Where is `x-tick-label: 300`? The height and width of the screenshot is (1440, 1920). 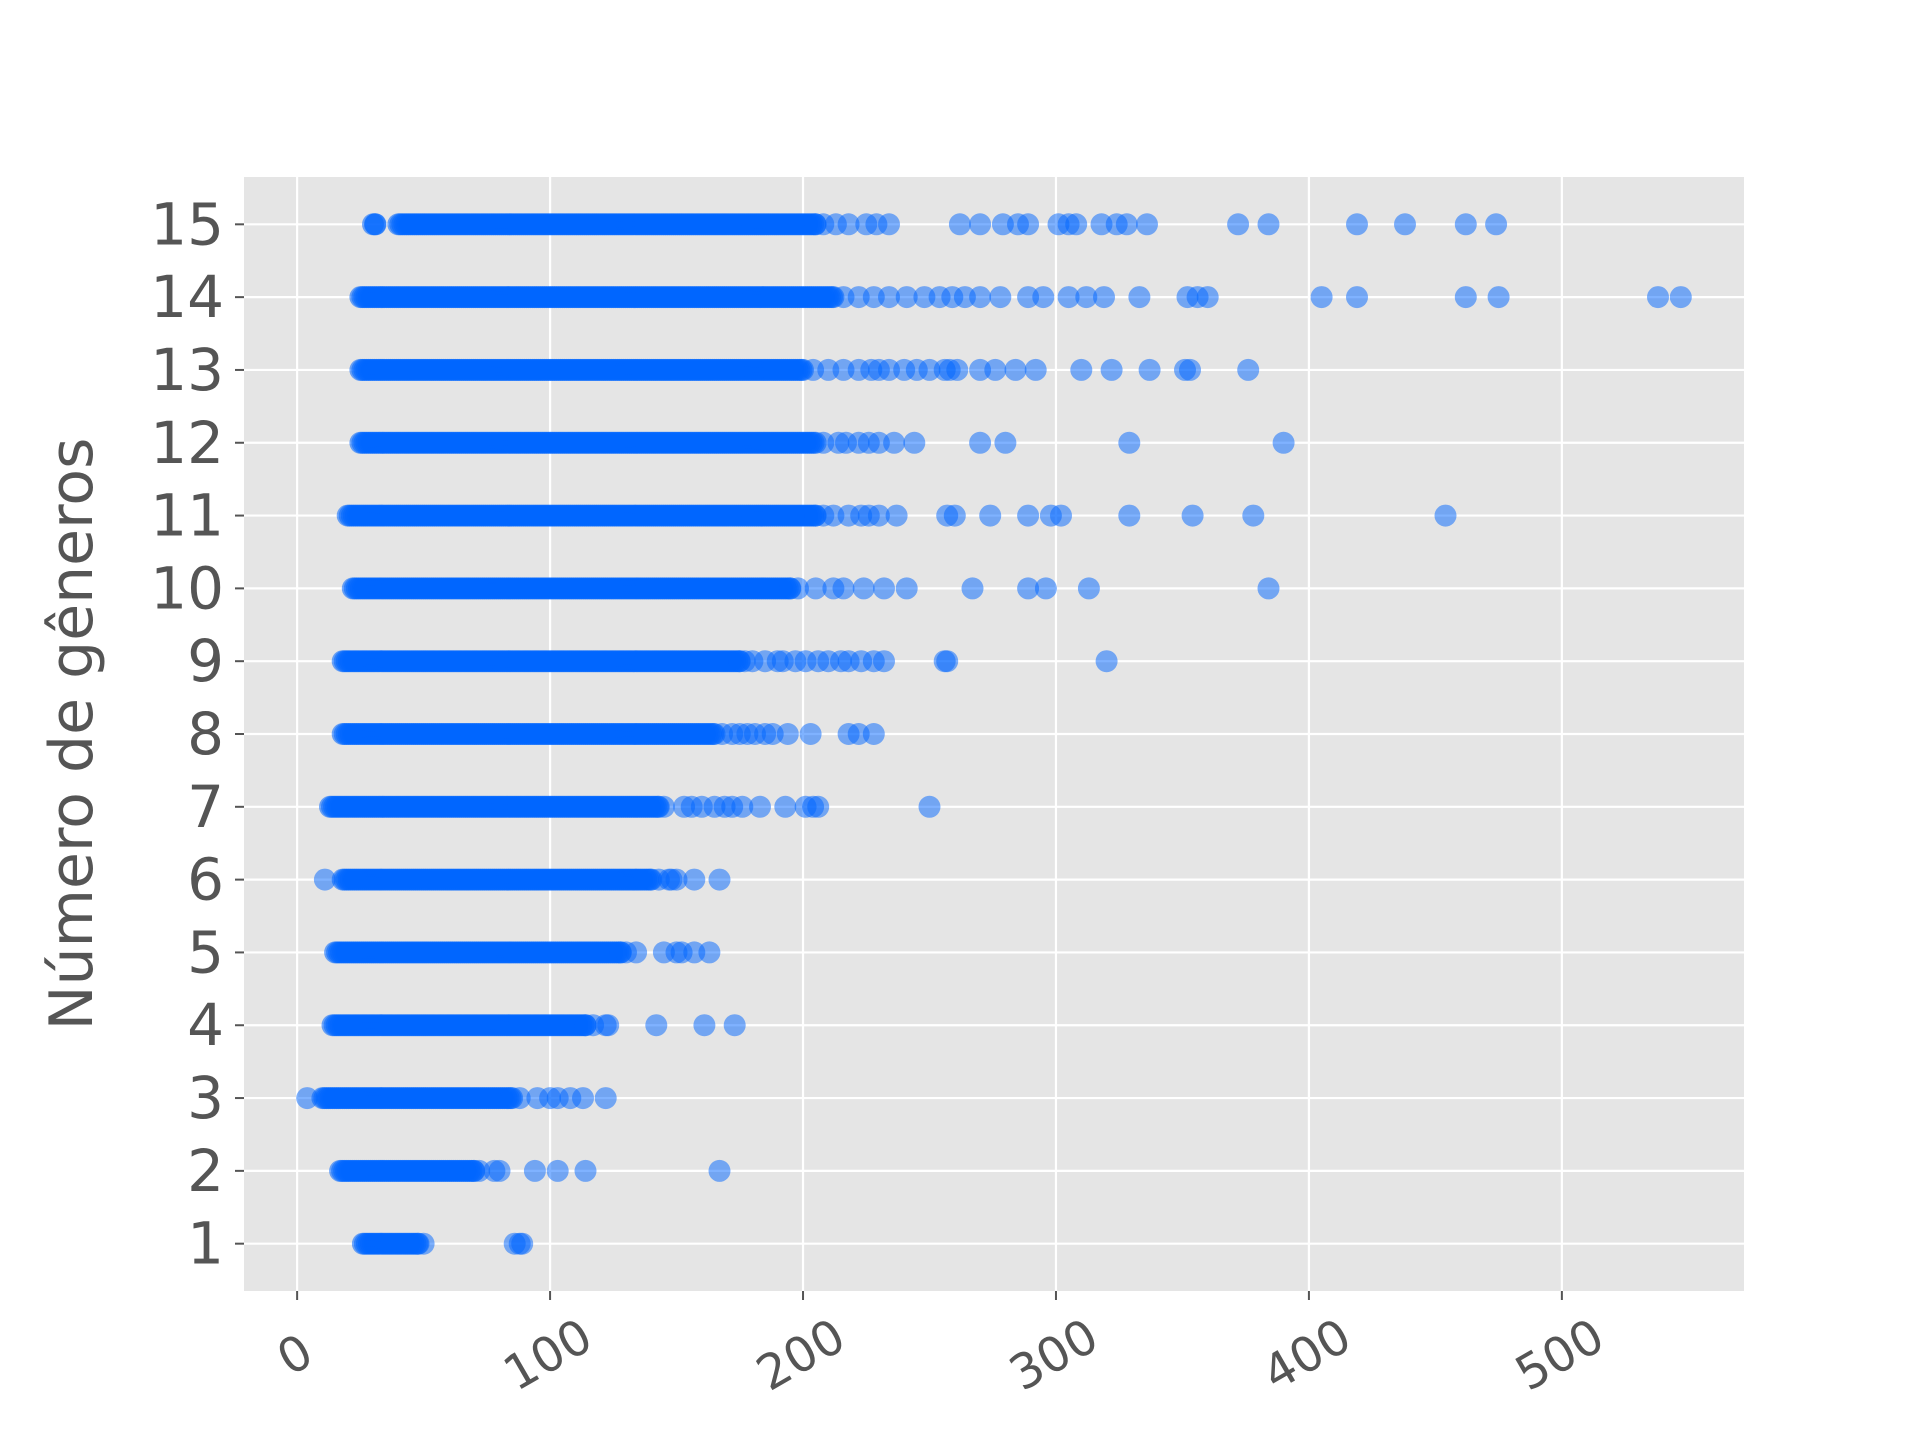
x-tick-label: 300 is located at coordinates (1053, 1355).